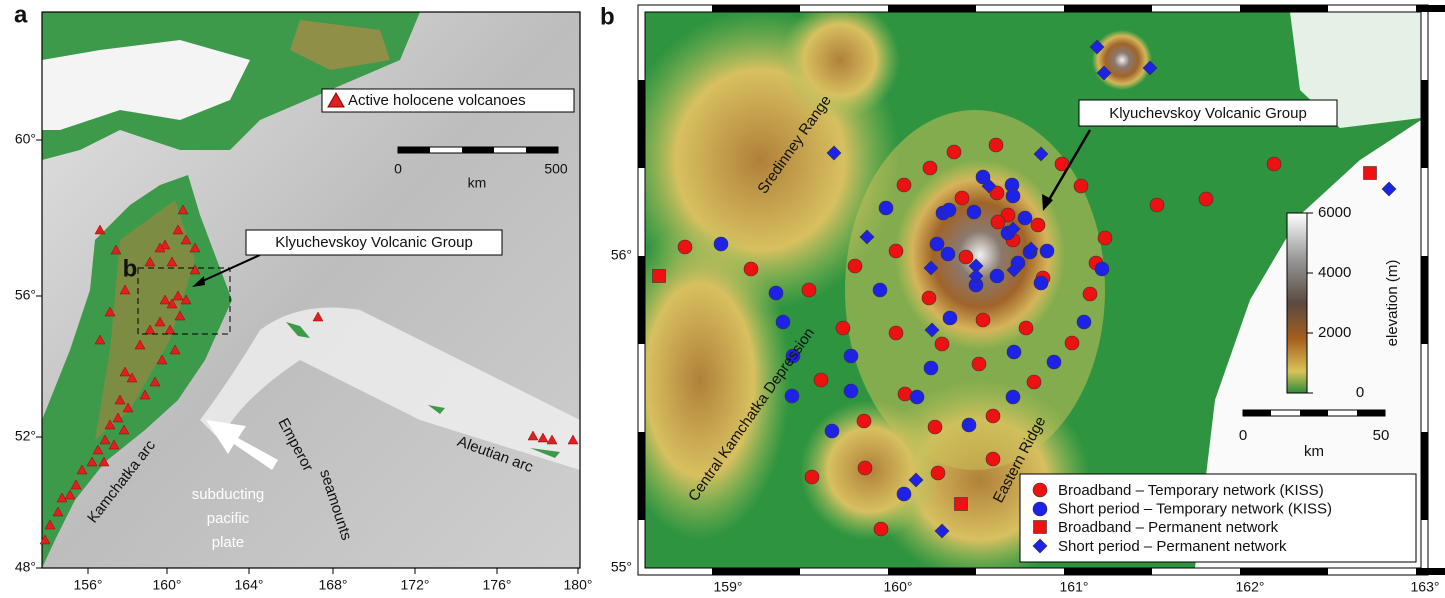 The width and height of the screenshot is (1445, 598). What do you see at coordinates (898, 587) in the screenshot?
I see `x-tick-label: 160°` at bounding box center [898, 587].